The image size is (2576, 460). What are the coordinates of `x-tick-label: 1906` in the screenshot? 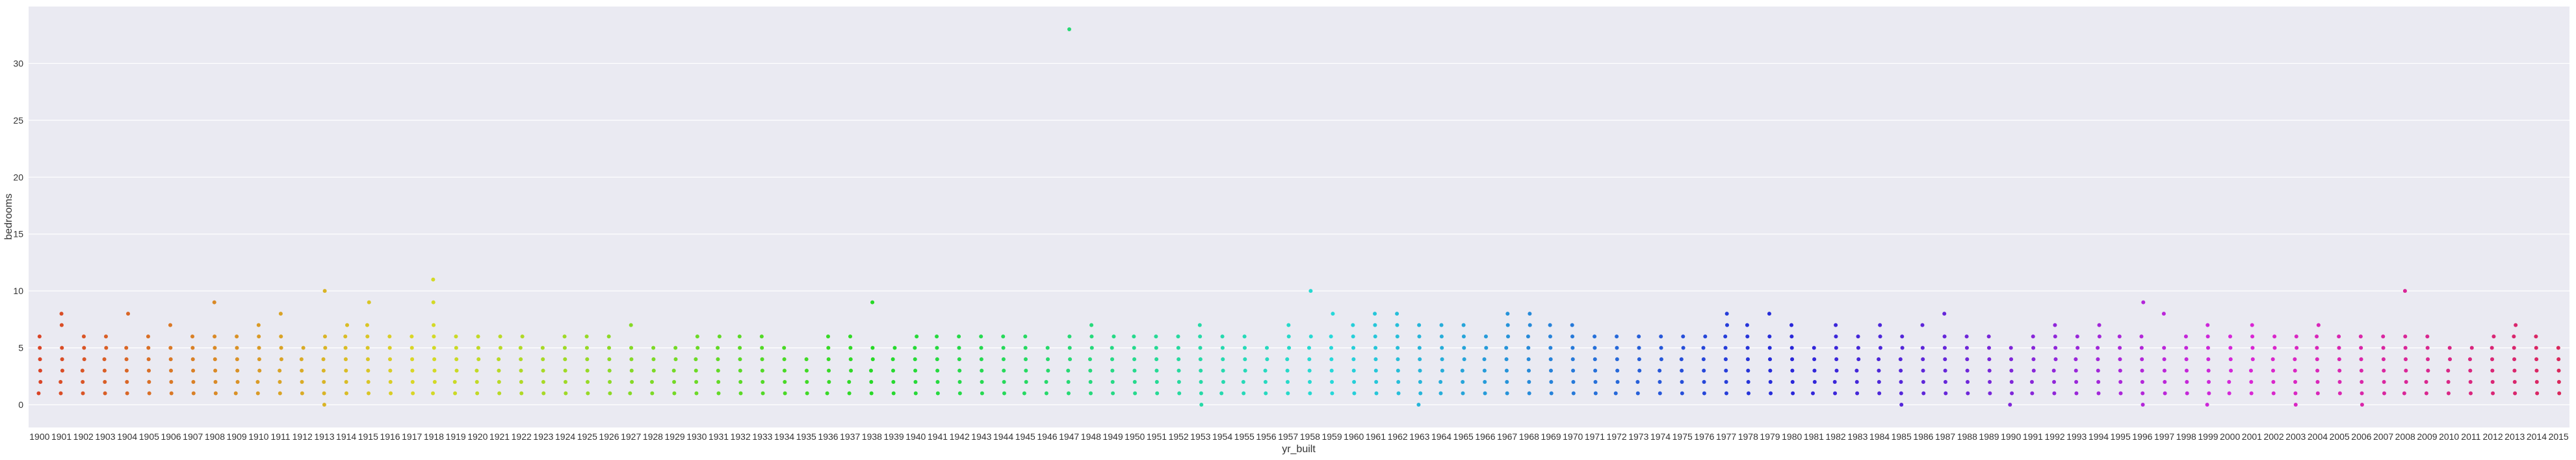 It's located at (171, 436).